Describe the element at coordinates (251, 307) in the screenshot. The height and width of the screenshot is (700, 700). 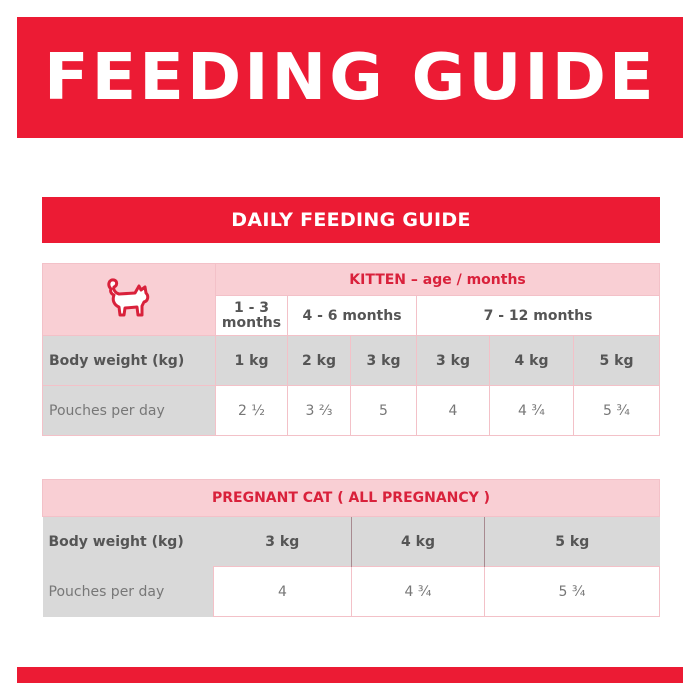
I see `age-group-line1: 1 - 3` at that location.